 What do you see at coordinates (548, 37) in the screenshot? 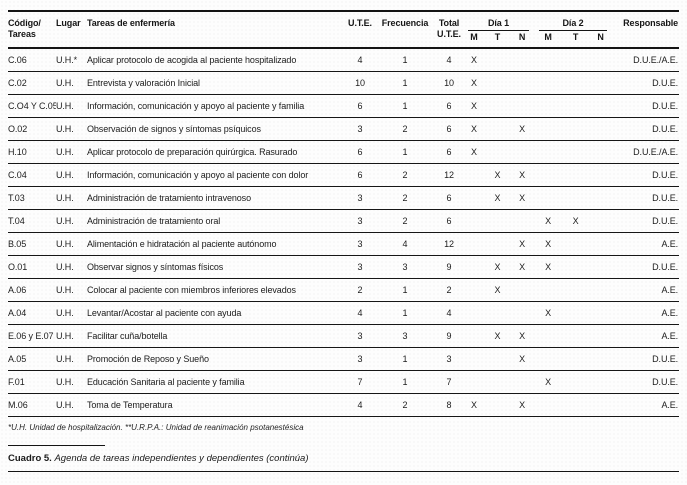
I see `header-dia2-m: M` at bounding box center [548, 37].